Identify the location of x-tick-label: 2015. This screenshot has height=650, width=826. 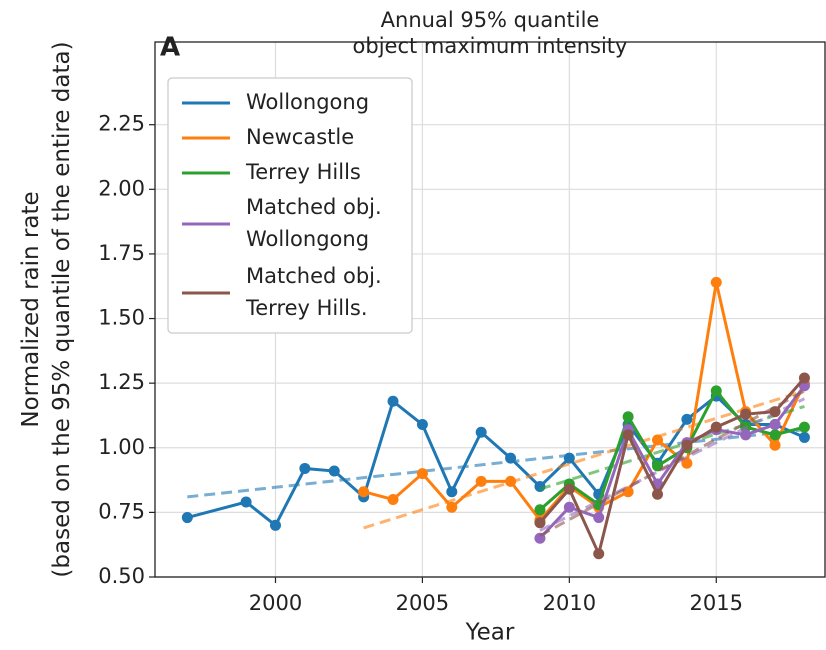
(716, 603).